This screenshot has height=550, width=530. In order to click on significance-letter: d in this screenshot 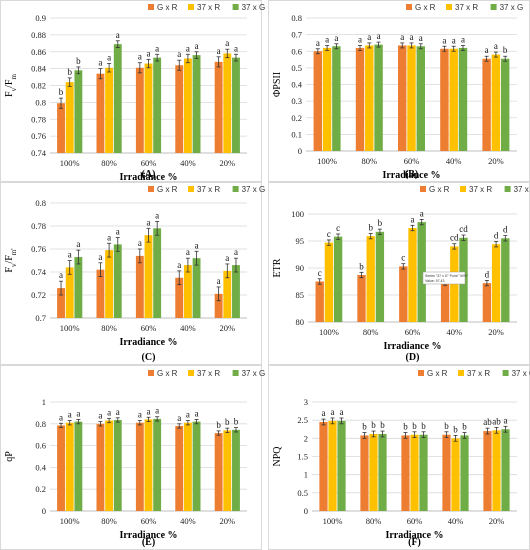, I will do `click(496, 236)`.